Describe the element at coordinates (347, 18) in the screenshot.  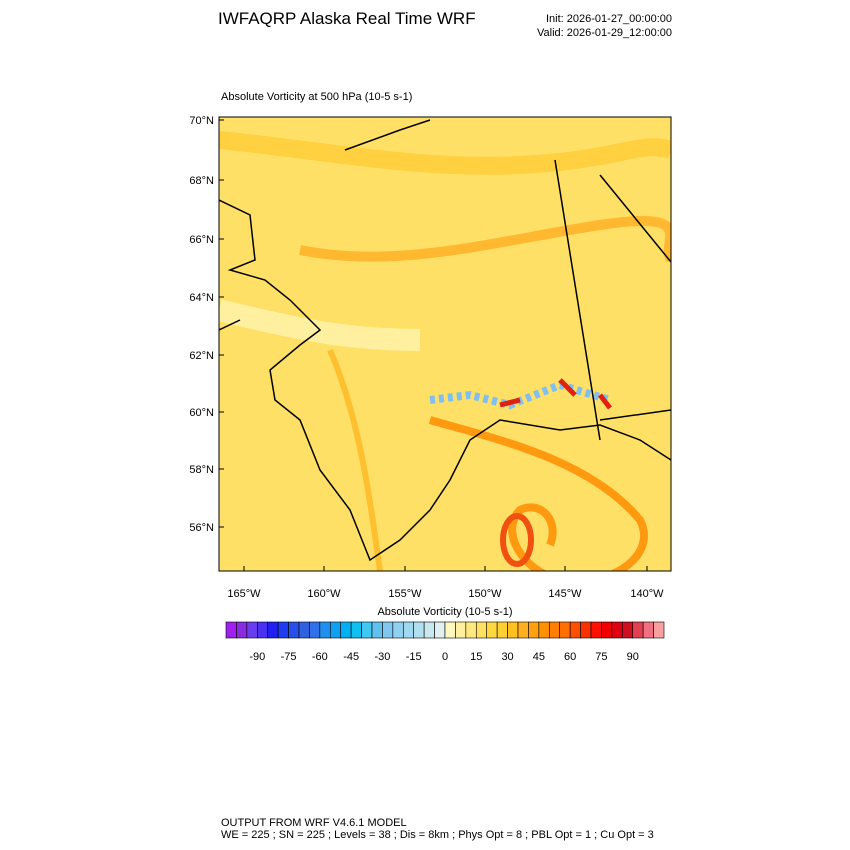
I see `title: IWFAQRP Alaska Real Time WRF` at that location.